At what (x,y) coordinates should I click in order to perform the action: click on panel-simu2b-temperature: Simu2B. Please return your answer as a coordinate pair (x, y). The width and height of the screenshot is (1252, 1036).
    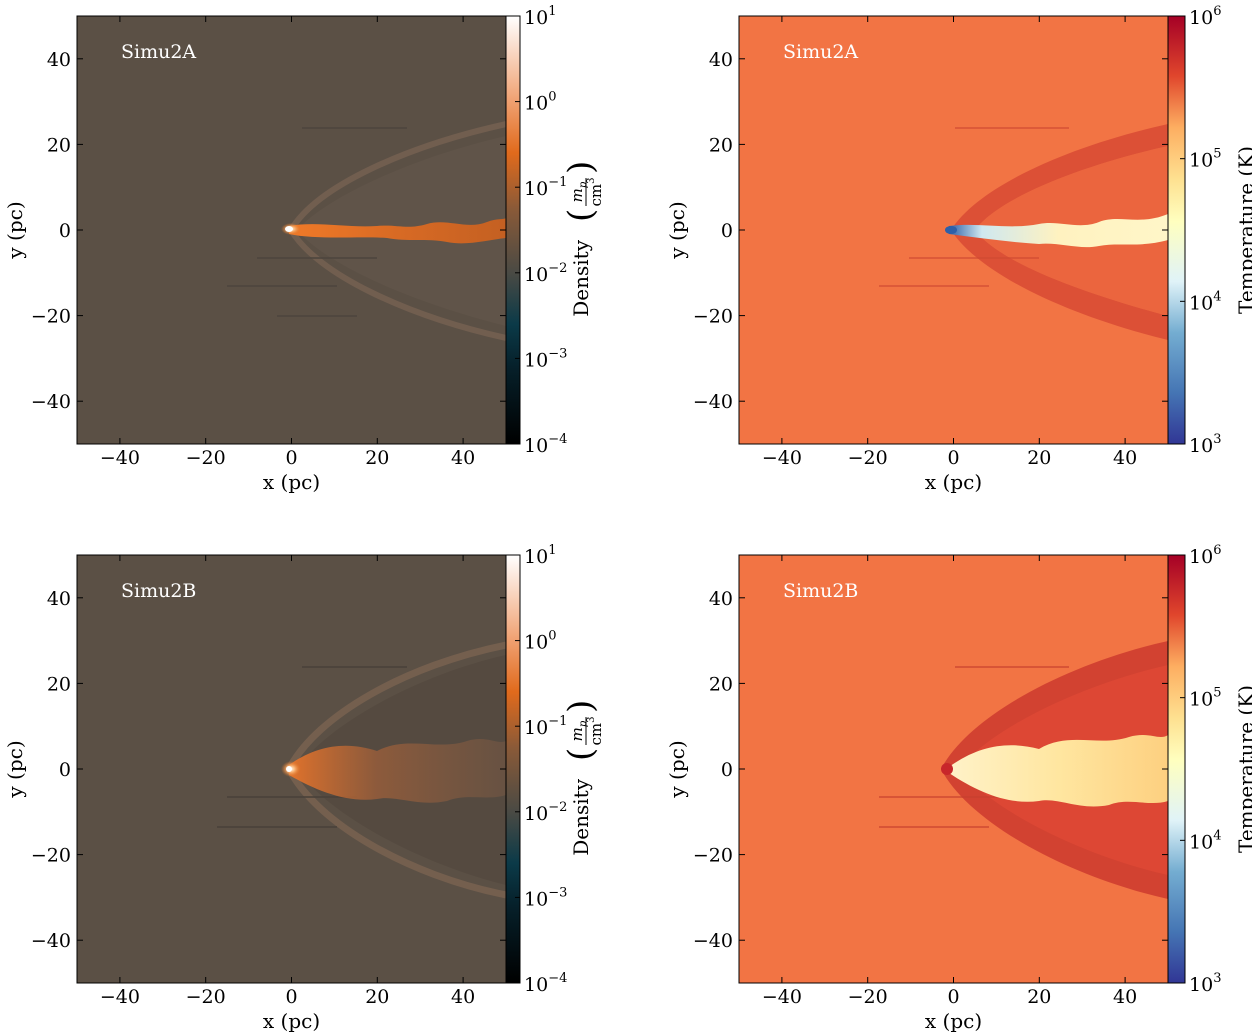
    Looking at the image, I should click on (953, 769).